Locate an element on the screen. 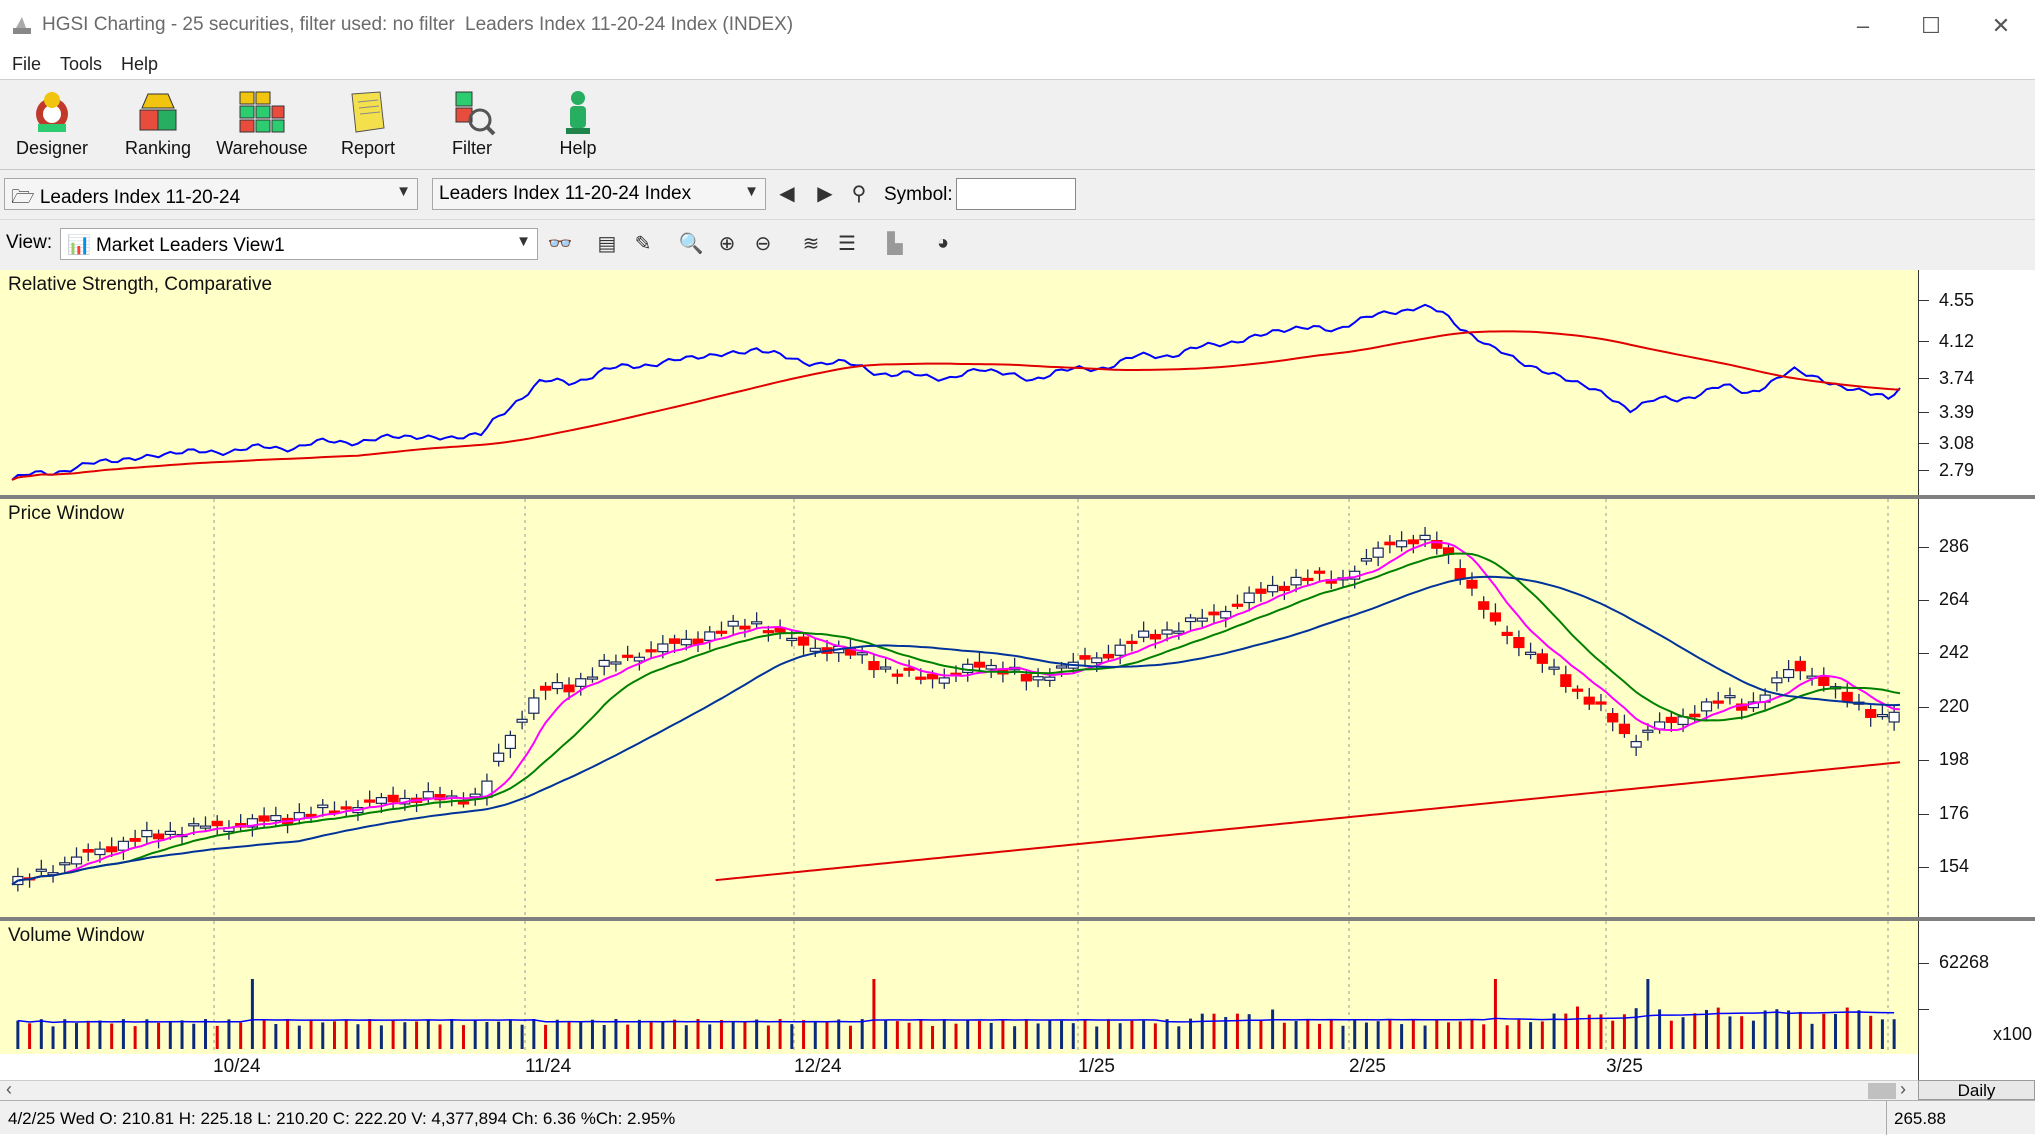 This screenshot has height=1135, width=2035. scroll-thumb is located at coordinates (1882, 1091).